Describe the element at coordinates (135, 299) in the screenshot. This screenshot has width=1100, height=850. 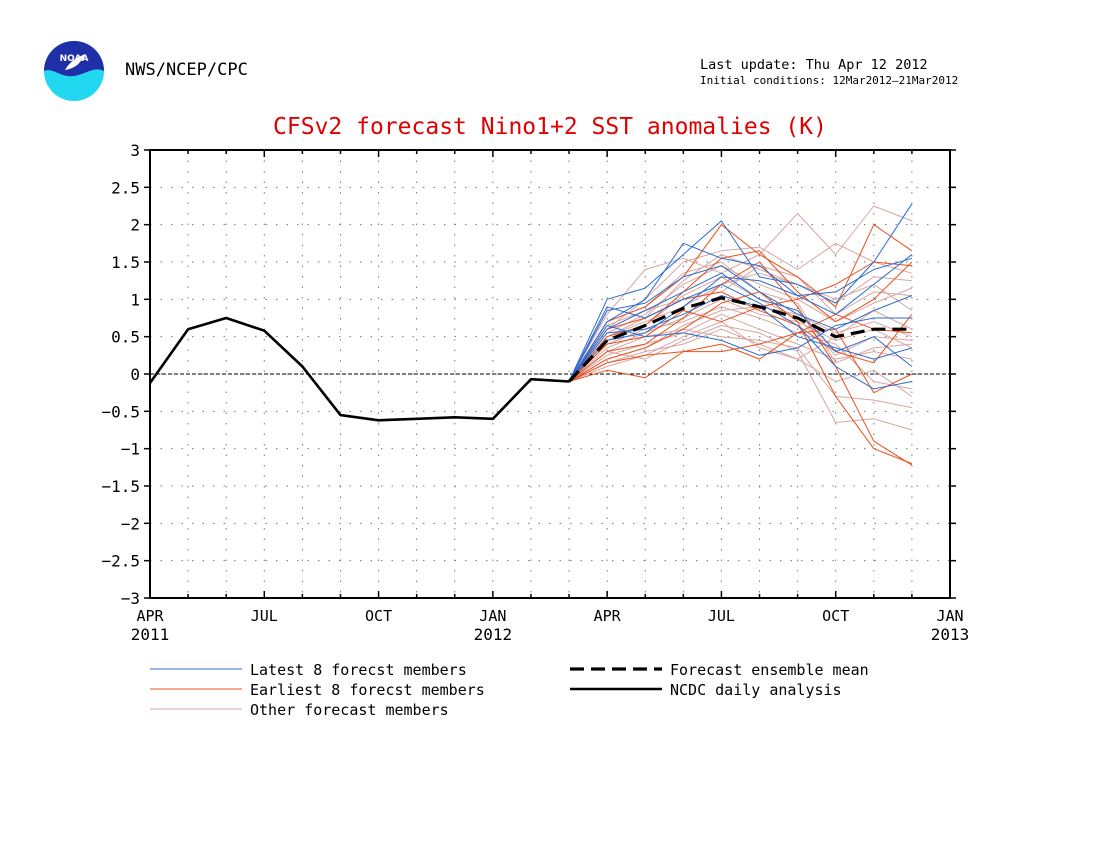
I see `y-tick-label: 1` at that location.